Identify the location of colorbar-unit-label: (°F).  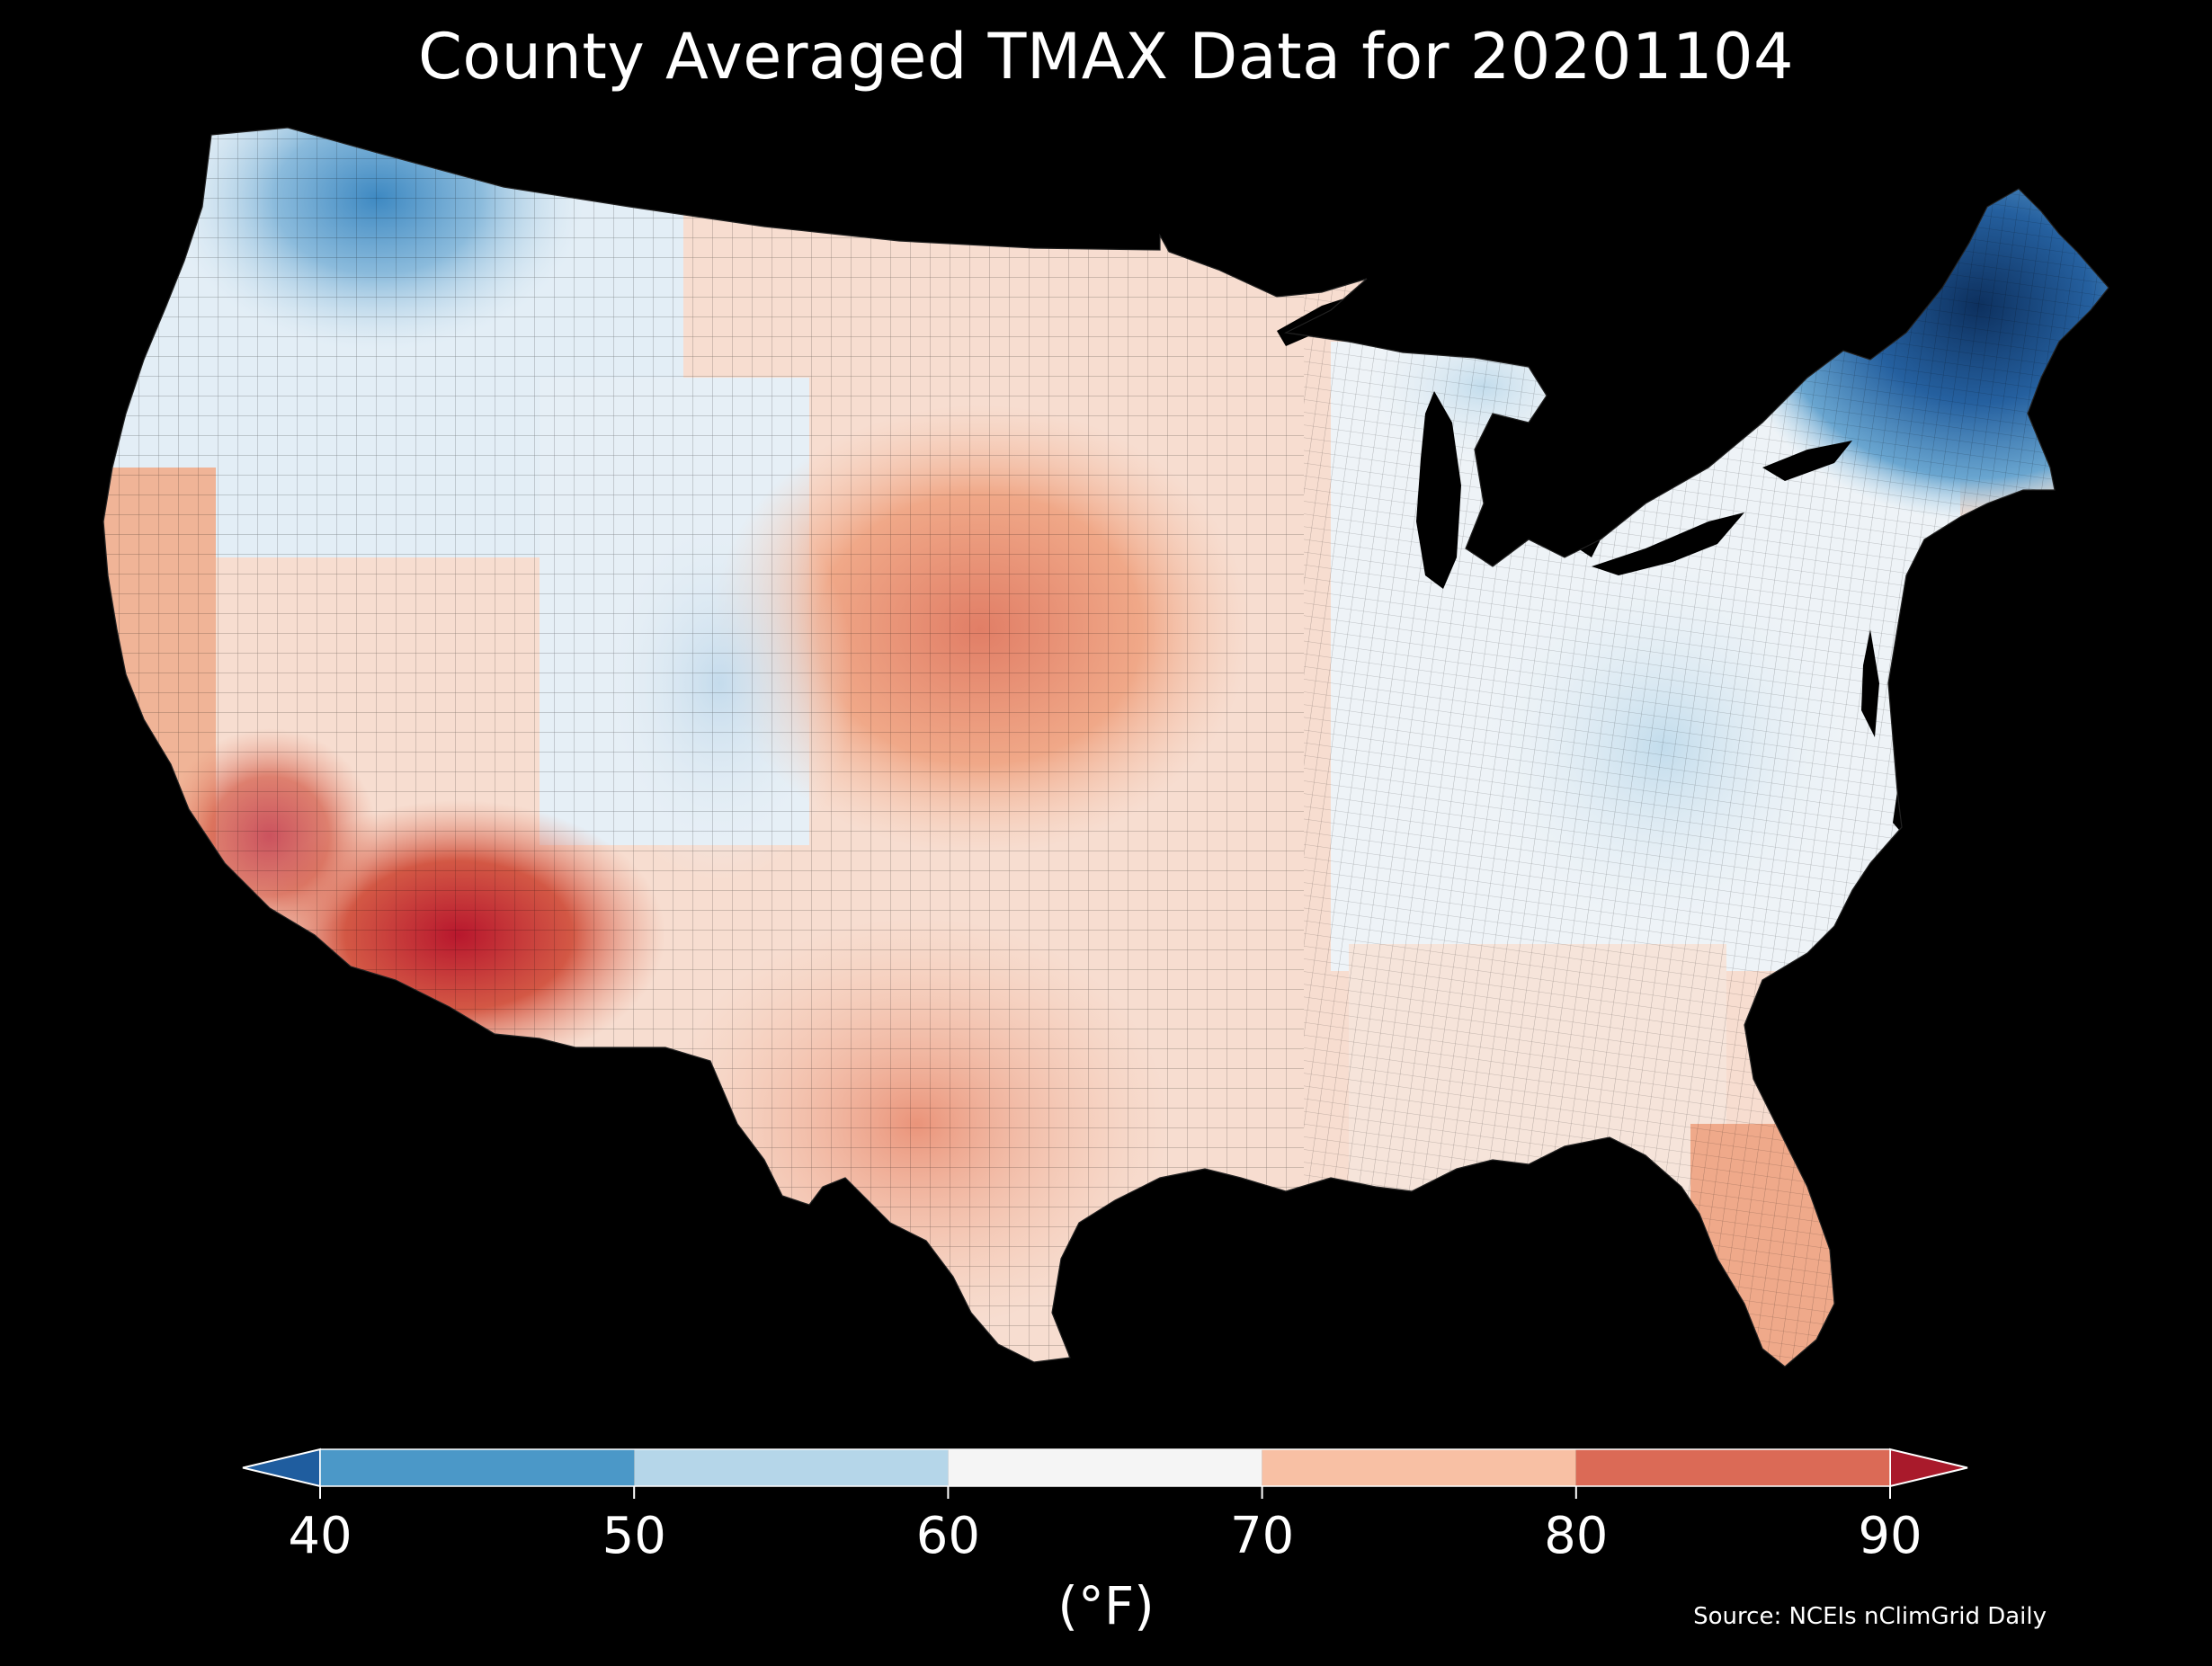
(1106, 1605).